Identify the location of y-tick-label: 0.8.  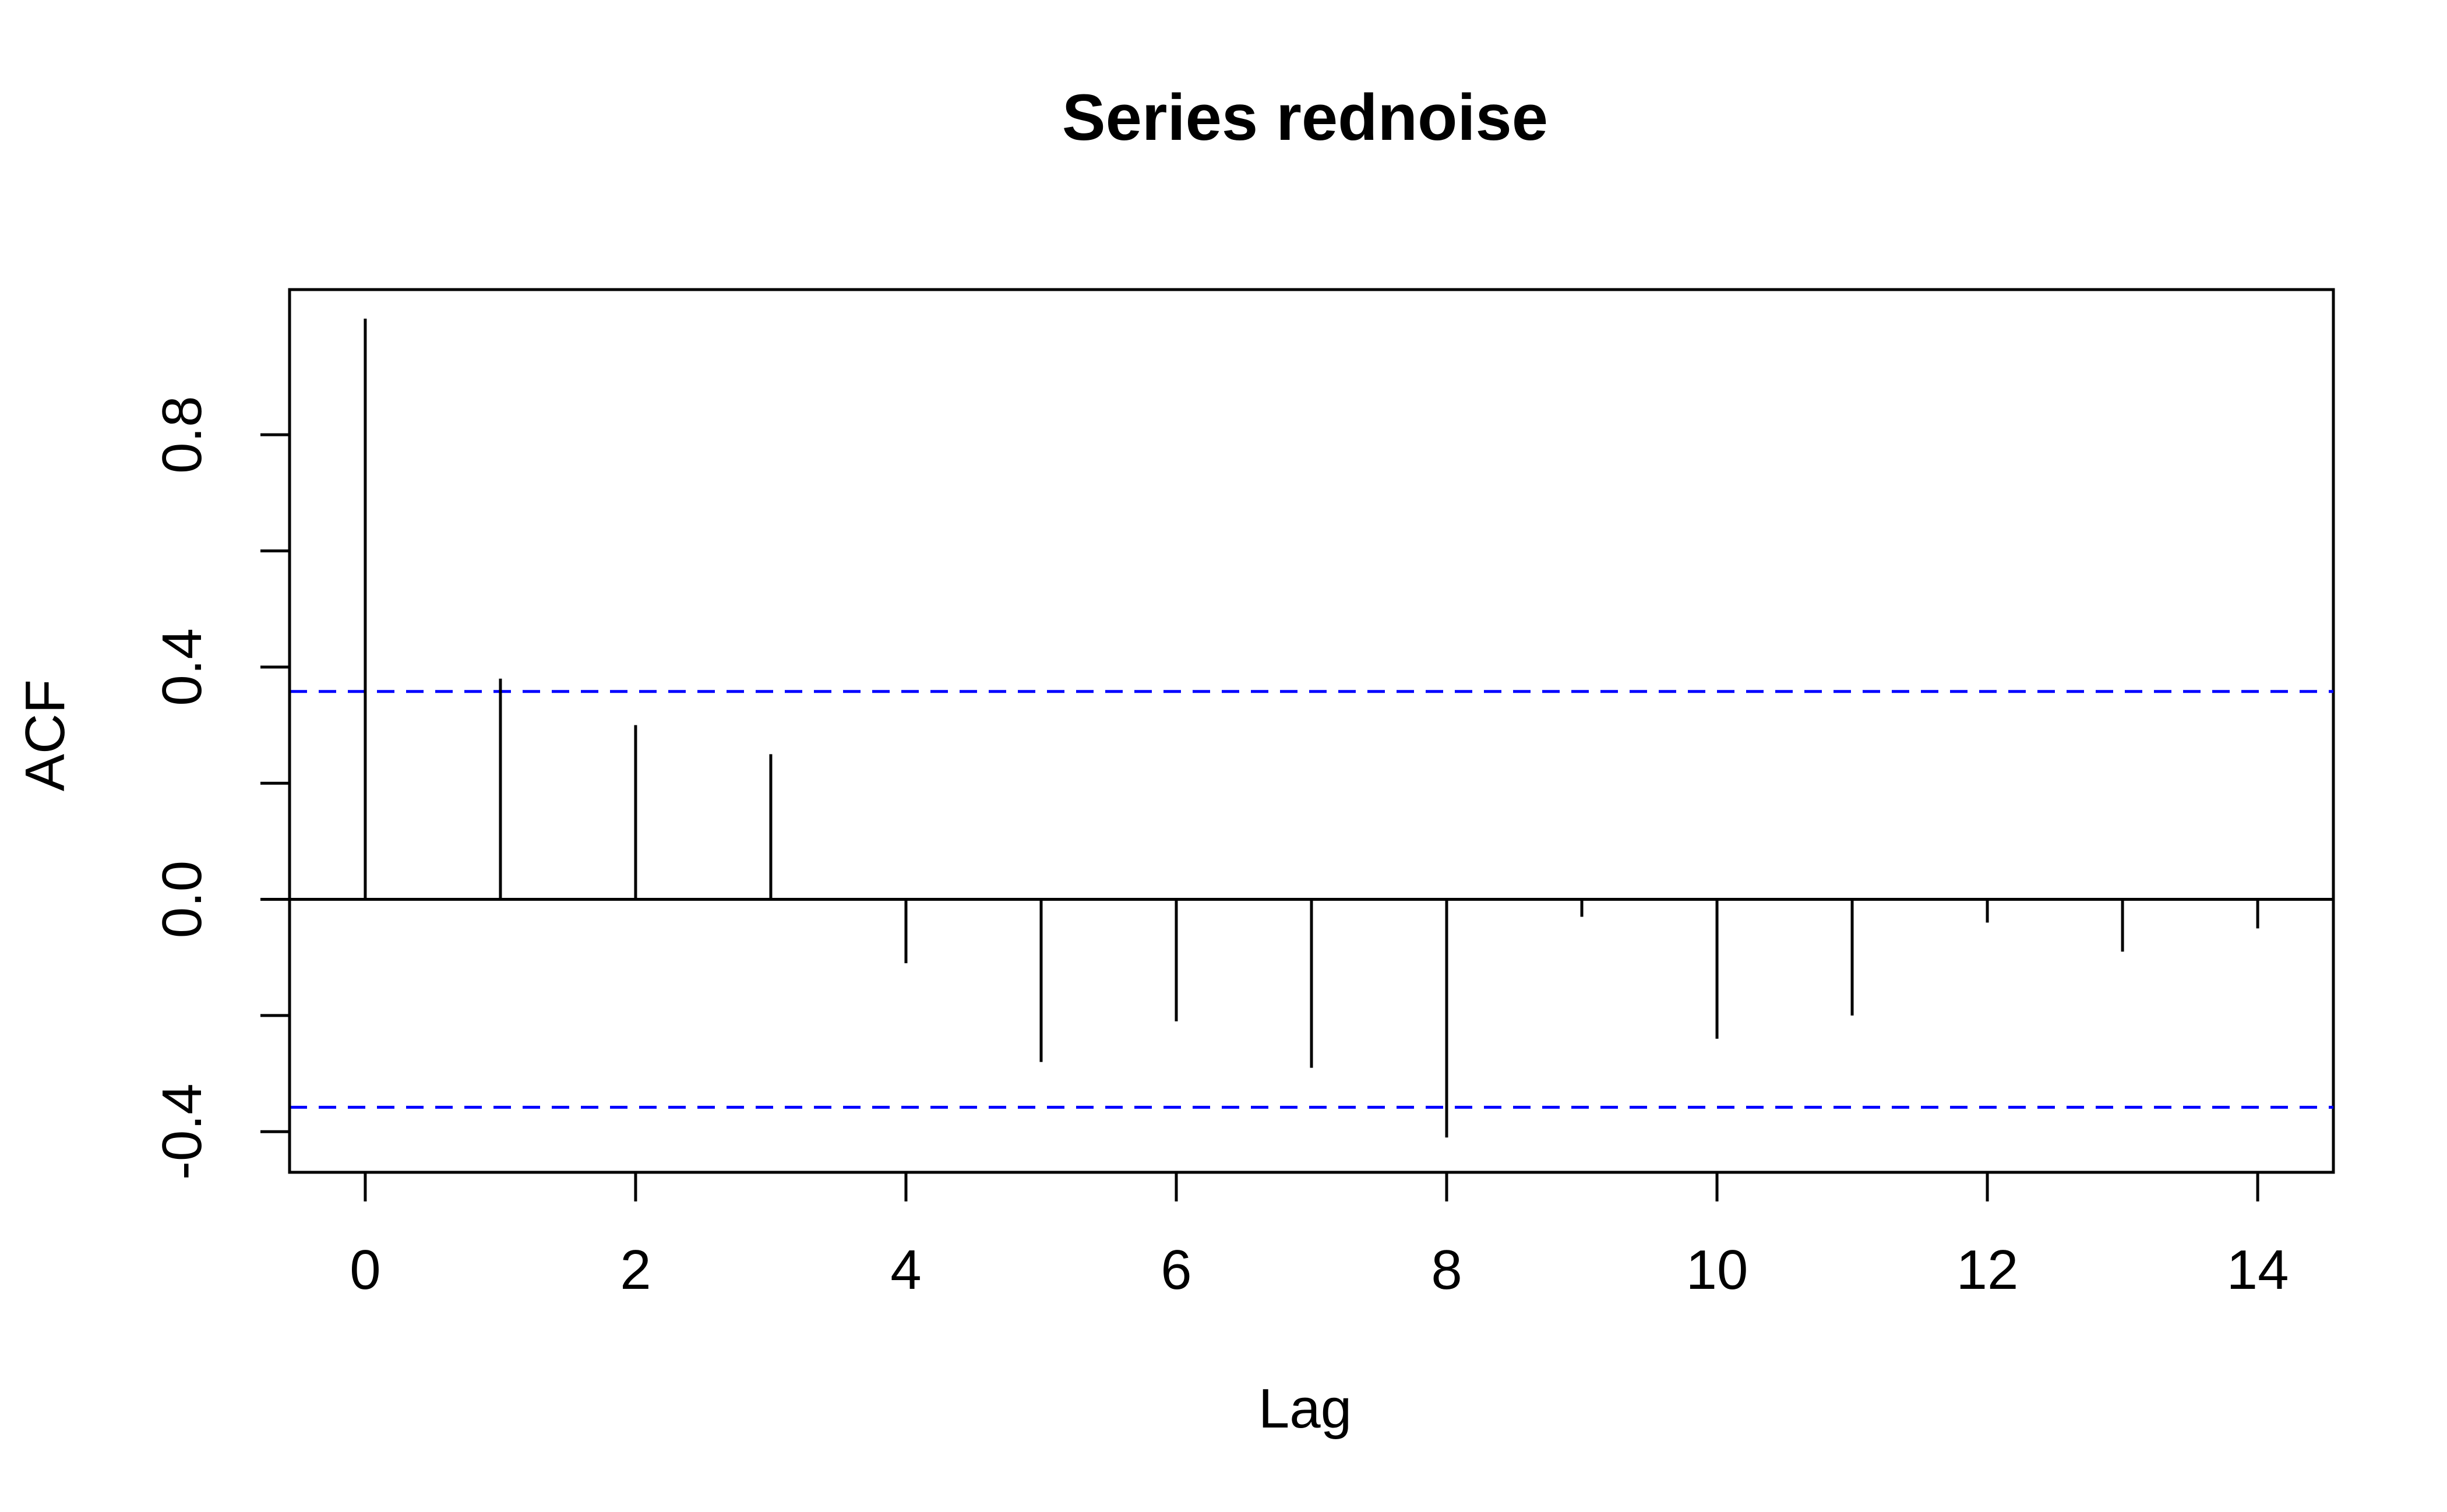
(182, 434).